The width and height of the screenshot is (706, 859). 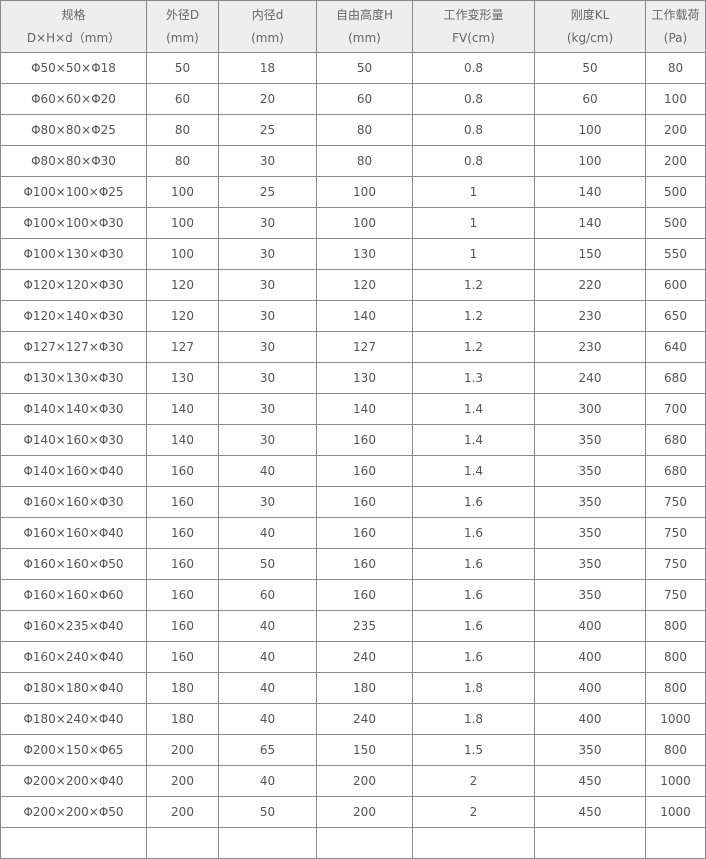 What do you see at coordinates (364, 626) in the screenshot?
I see `cell-free-height: 235` at bounding box center [364, 626].